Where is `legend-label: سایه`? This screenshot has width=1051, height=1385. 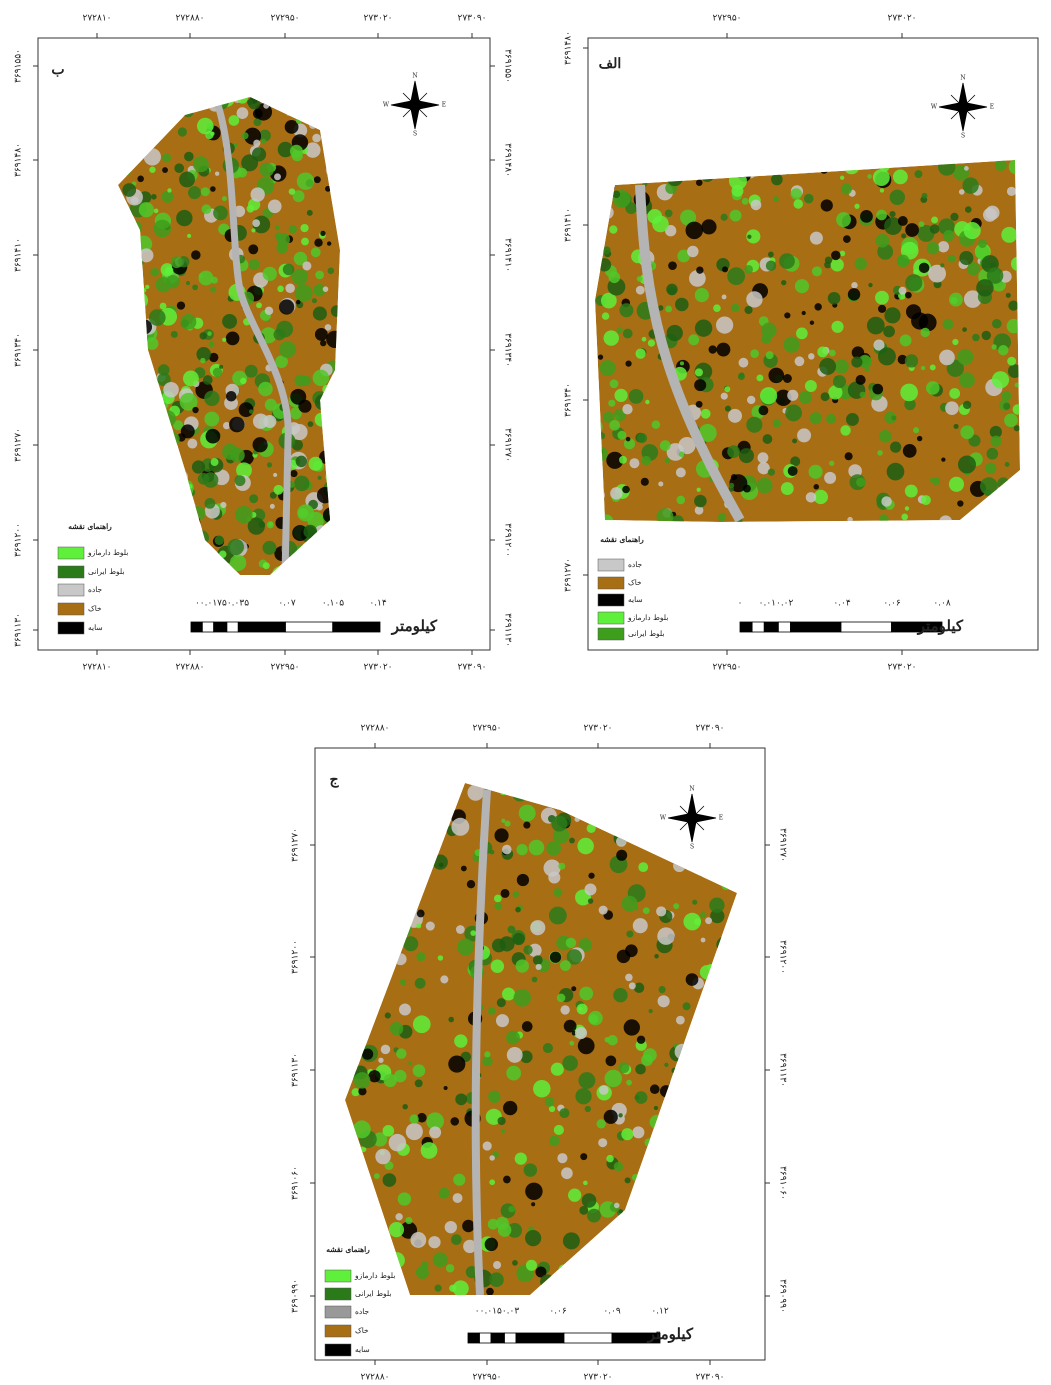 legend-label: سایه is located at coordinates (95, 627).